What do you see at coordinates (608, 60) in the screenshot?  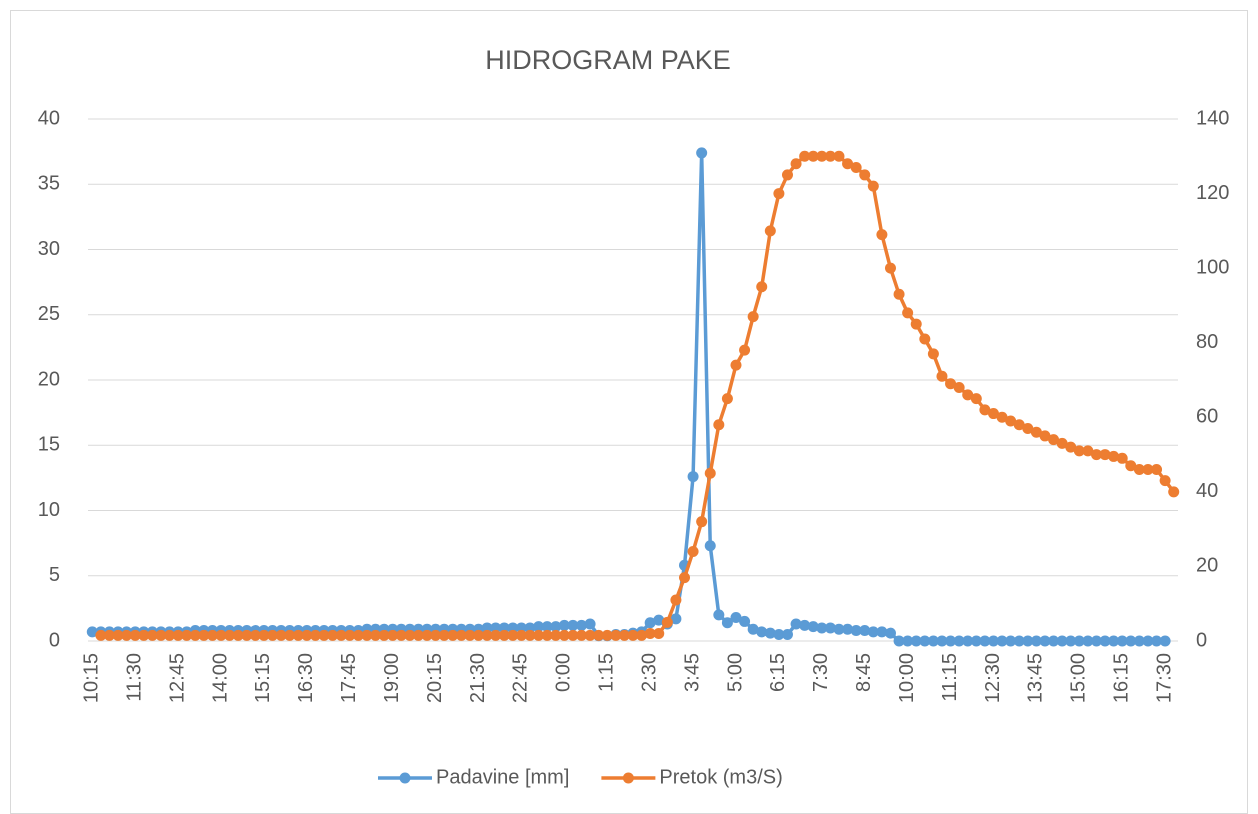 I see `chart-title: HIDROGRAM PAKE` at bounding box center [608, 60].